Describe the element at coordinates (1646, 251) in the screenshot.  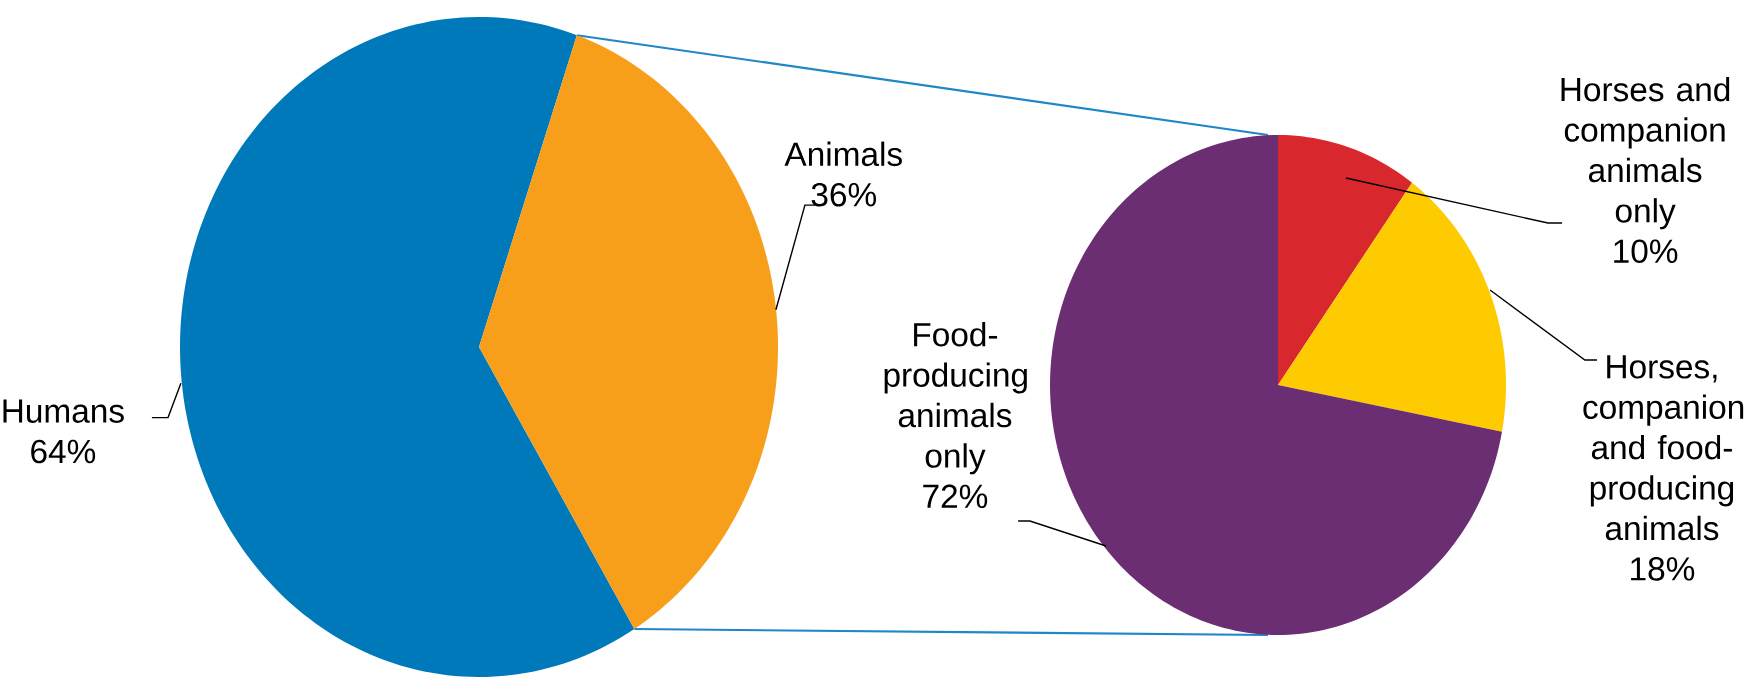
I see `data-label: 10%` at that location.